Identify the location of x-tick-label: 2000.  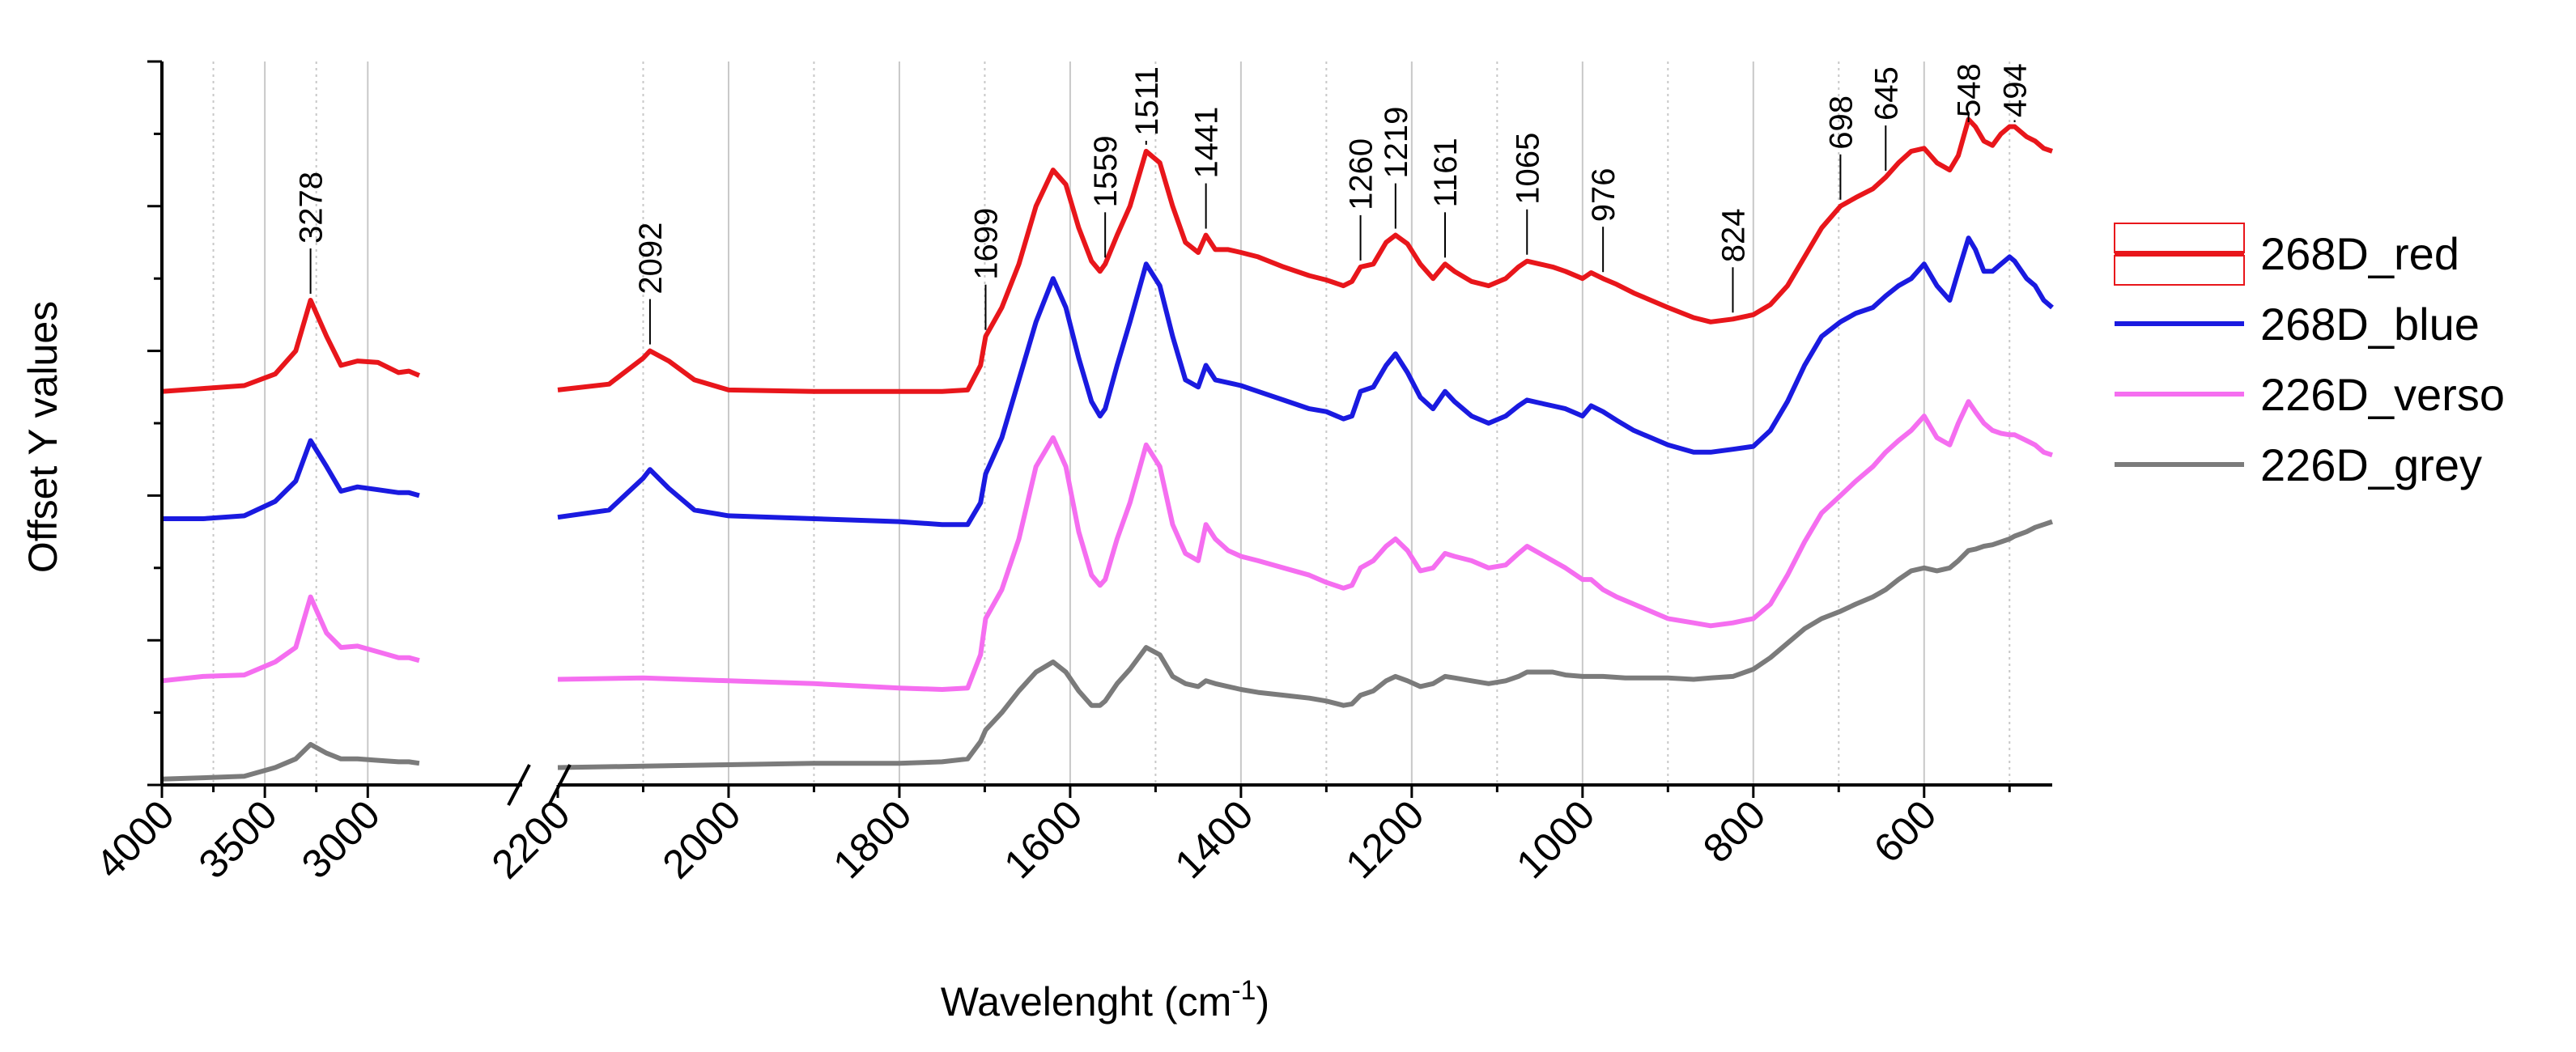
(701, 839).